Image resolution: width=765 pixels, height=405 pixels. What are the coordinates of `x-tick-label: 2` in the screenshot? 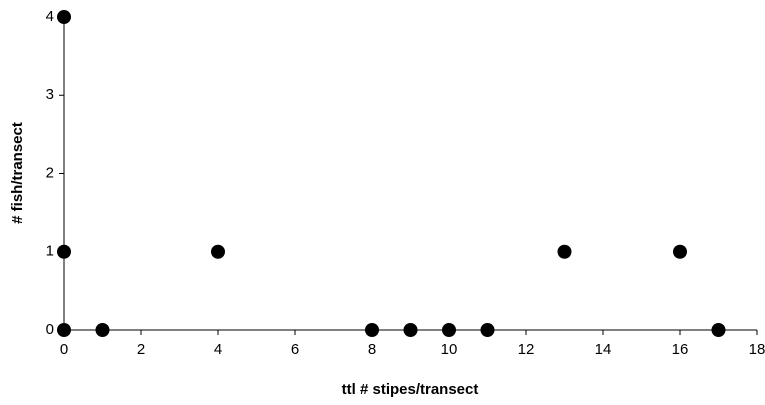 It's located at (141, 349).